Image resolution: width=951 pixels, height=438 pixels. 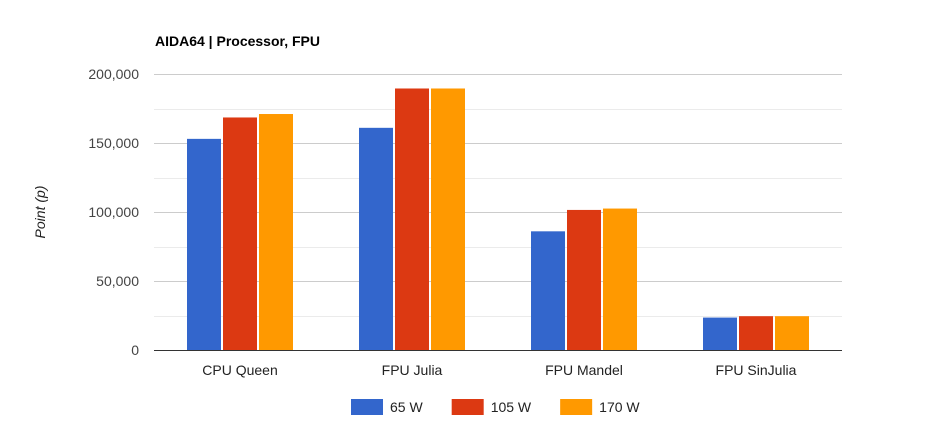 I want to click on y-tick-label: 50,000, so click(x=117, y=281).